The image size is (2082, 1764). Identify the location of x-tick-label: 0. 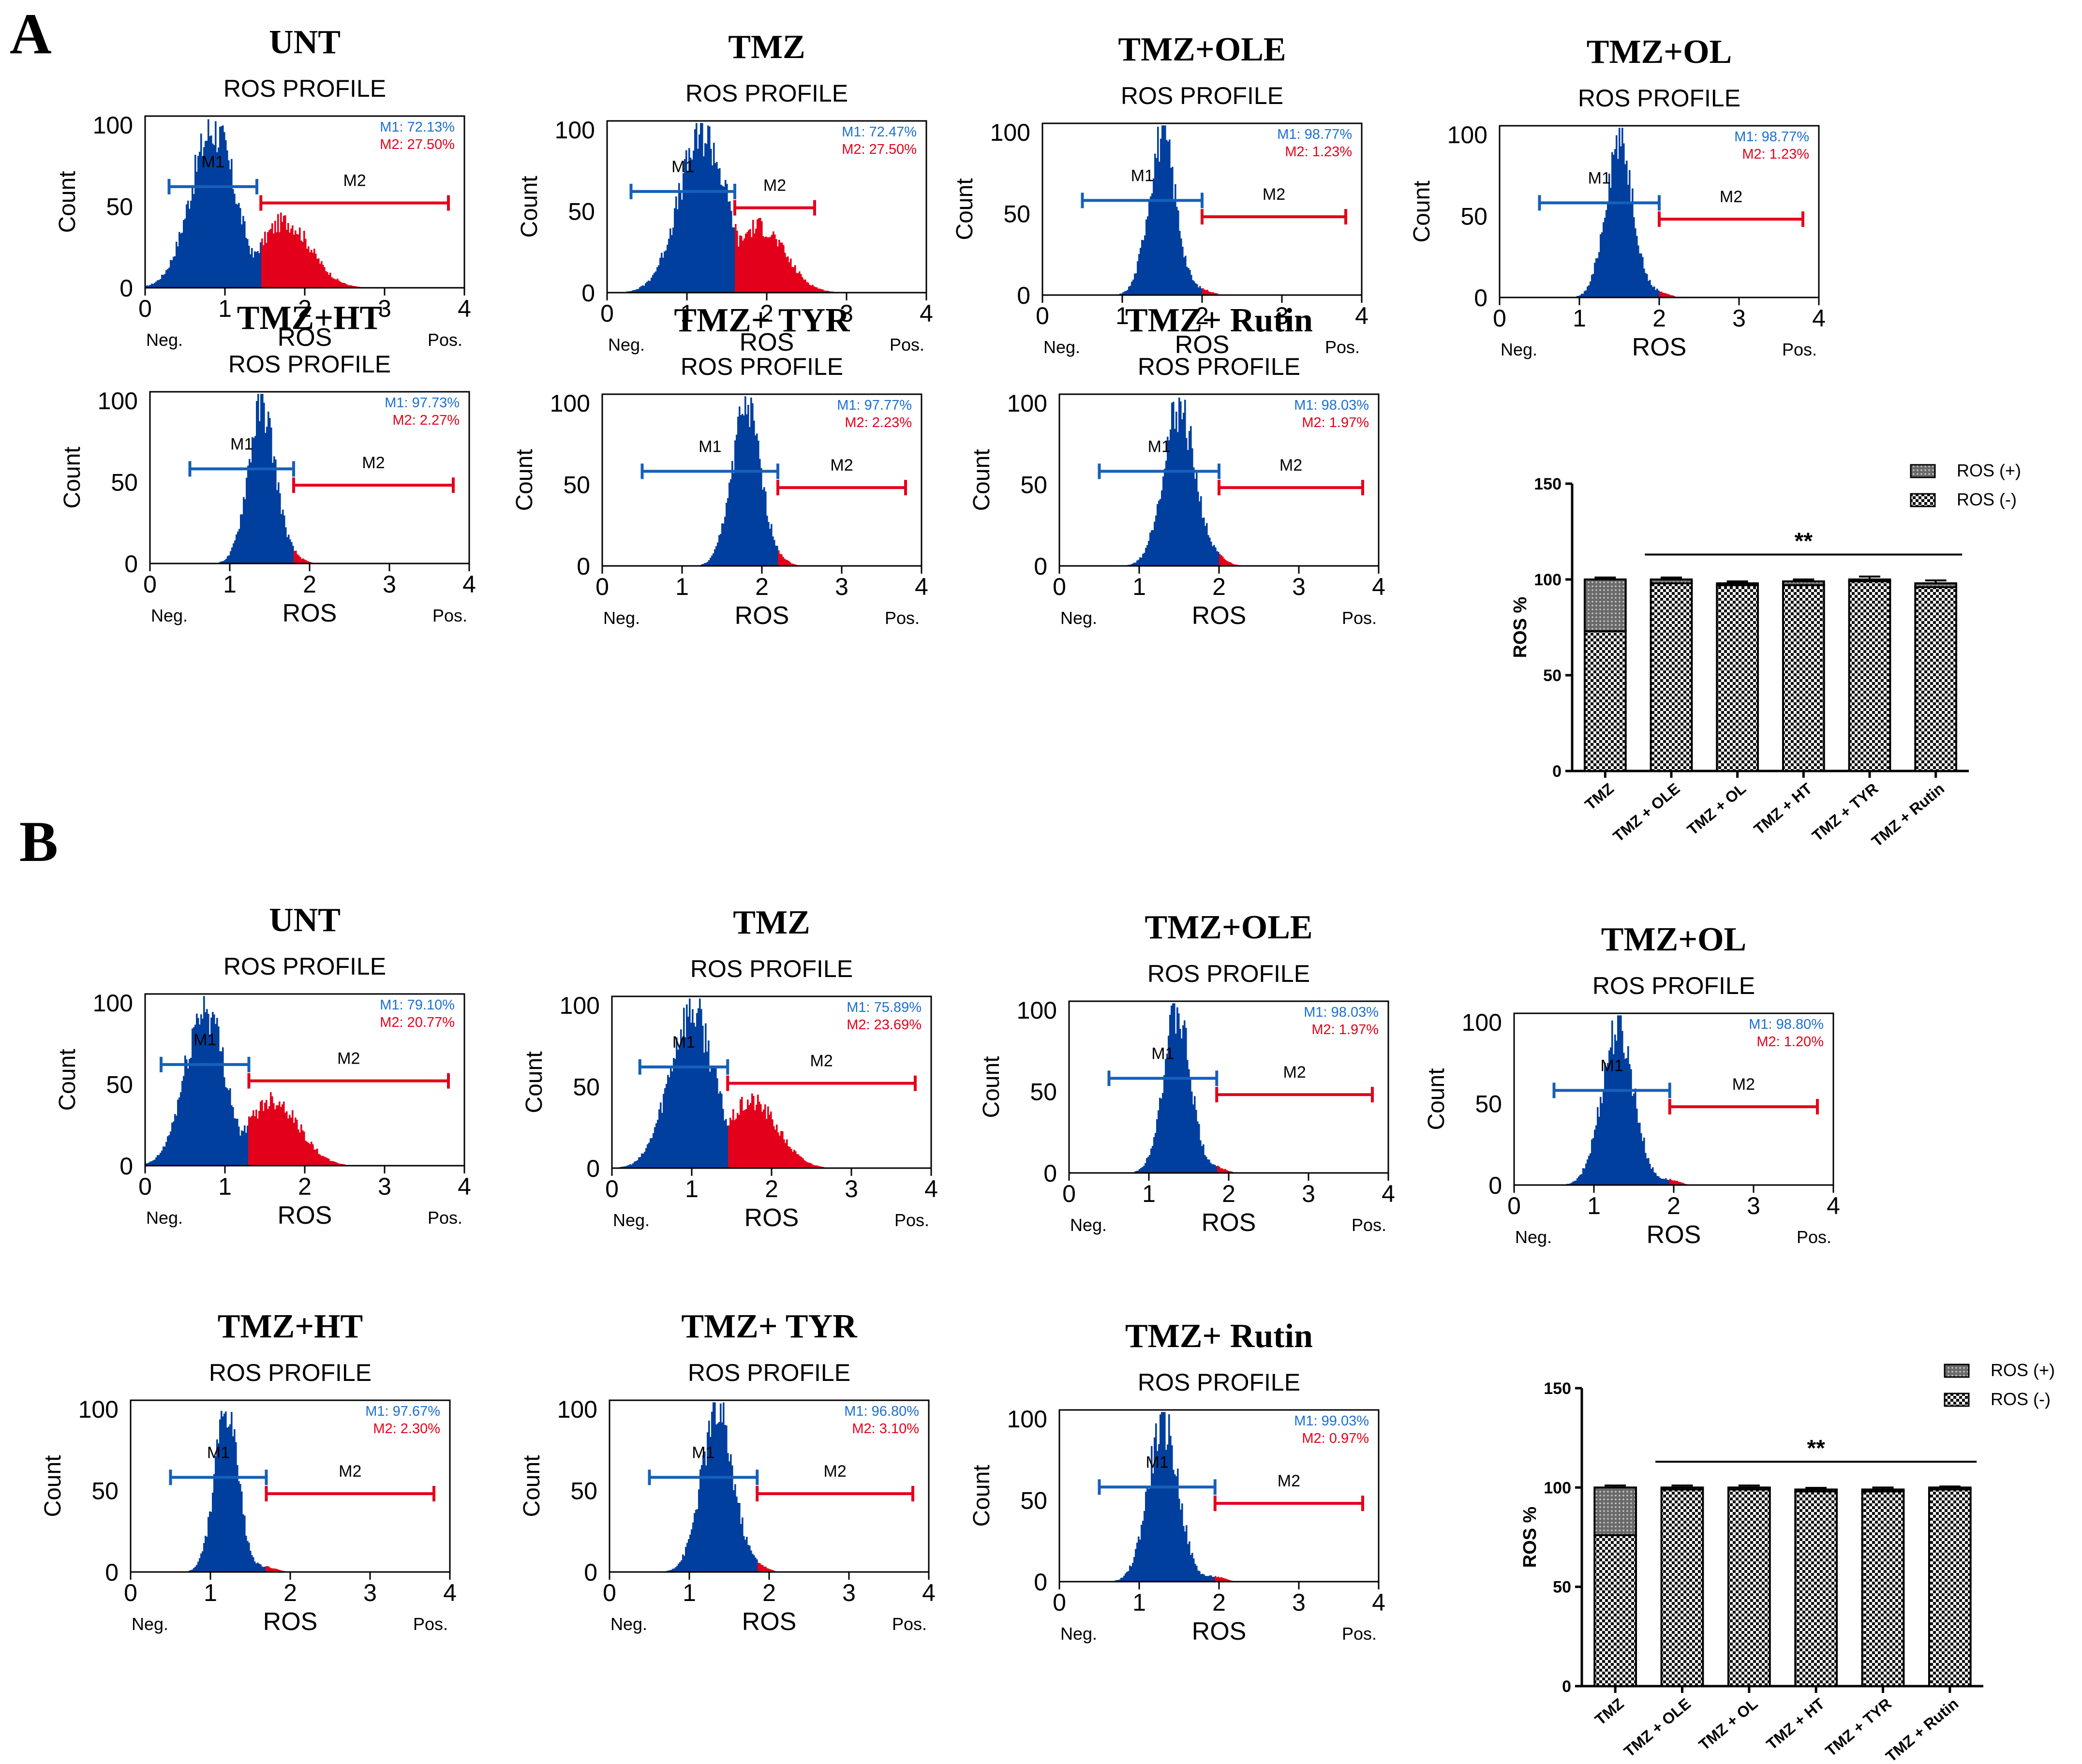
(609, 1592).